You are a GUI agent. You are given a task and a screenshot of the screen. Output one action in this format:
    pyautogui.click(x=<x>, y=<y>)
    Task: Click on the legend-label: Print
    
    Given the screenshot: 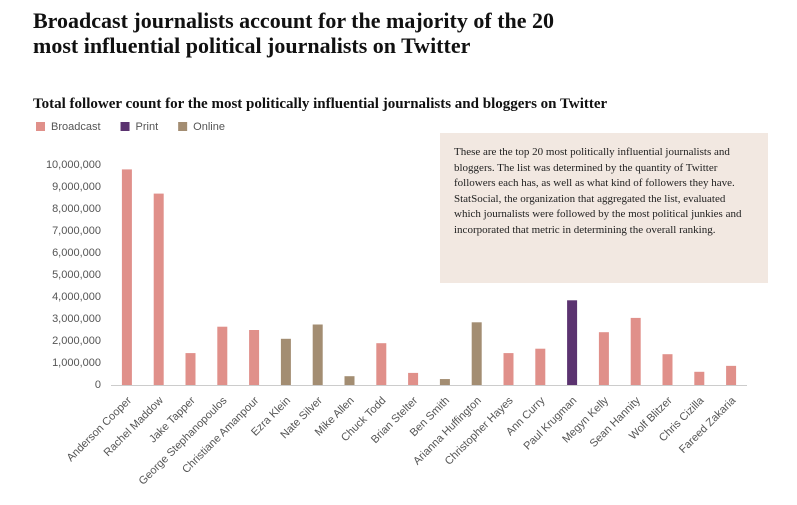 What is the action you would take?
    pyautogui.click(x=147, y=127)
    